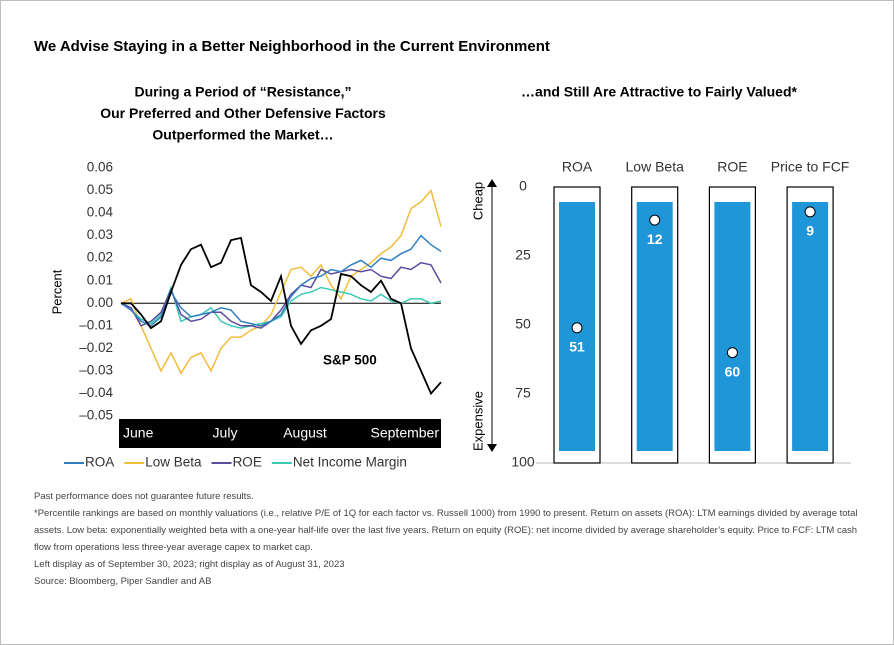 The height and width of the screenshot is (645, 894). What do you see at coordinates (225, 433) in the screenshot?
I see `x-tick-label: July` at bounding box center [225, 433].